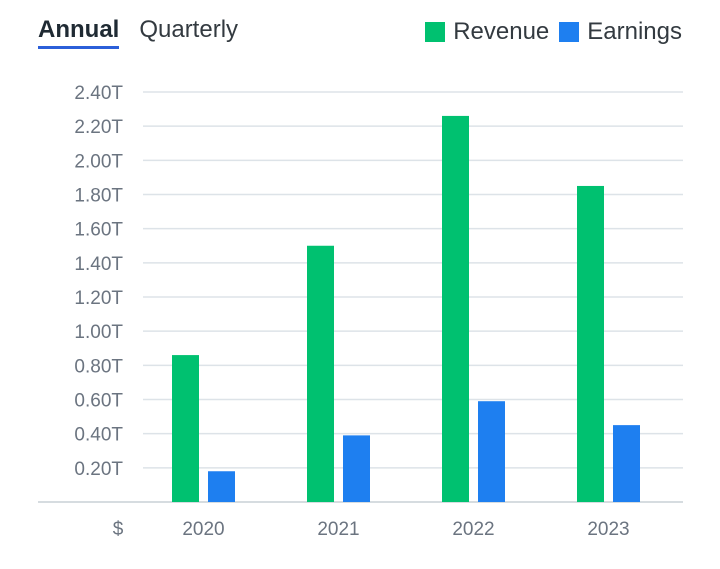 Image resolution: width=720 pixels, height=569 pixels. What do you see at coordinates (98, 93) in the screenshot?
I see `y-tick-label: 2.40T` at bounding box center [98, 93].